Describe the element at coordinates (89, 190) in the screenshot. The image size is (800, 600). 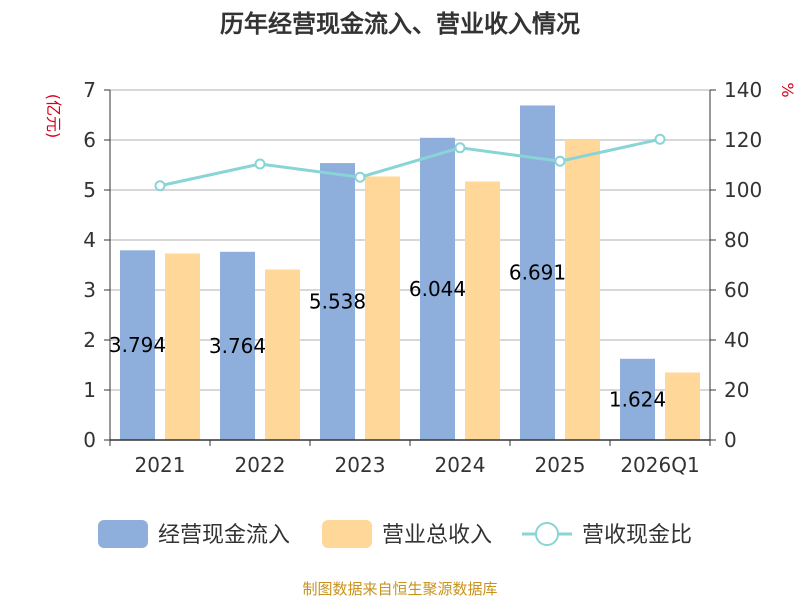
I see `y-left-tick-label: 5` at that location.